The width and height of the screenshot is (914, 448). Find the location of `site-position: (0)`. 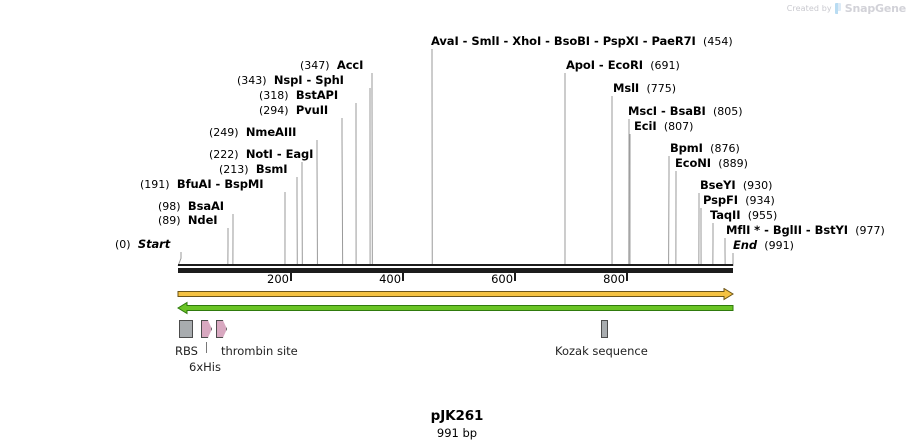

site-position: (0) is located at coordinates (123, 244).